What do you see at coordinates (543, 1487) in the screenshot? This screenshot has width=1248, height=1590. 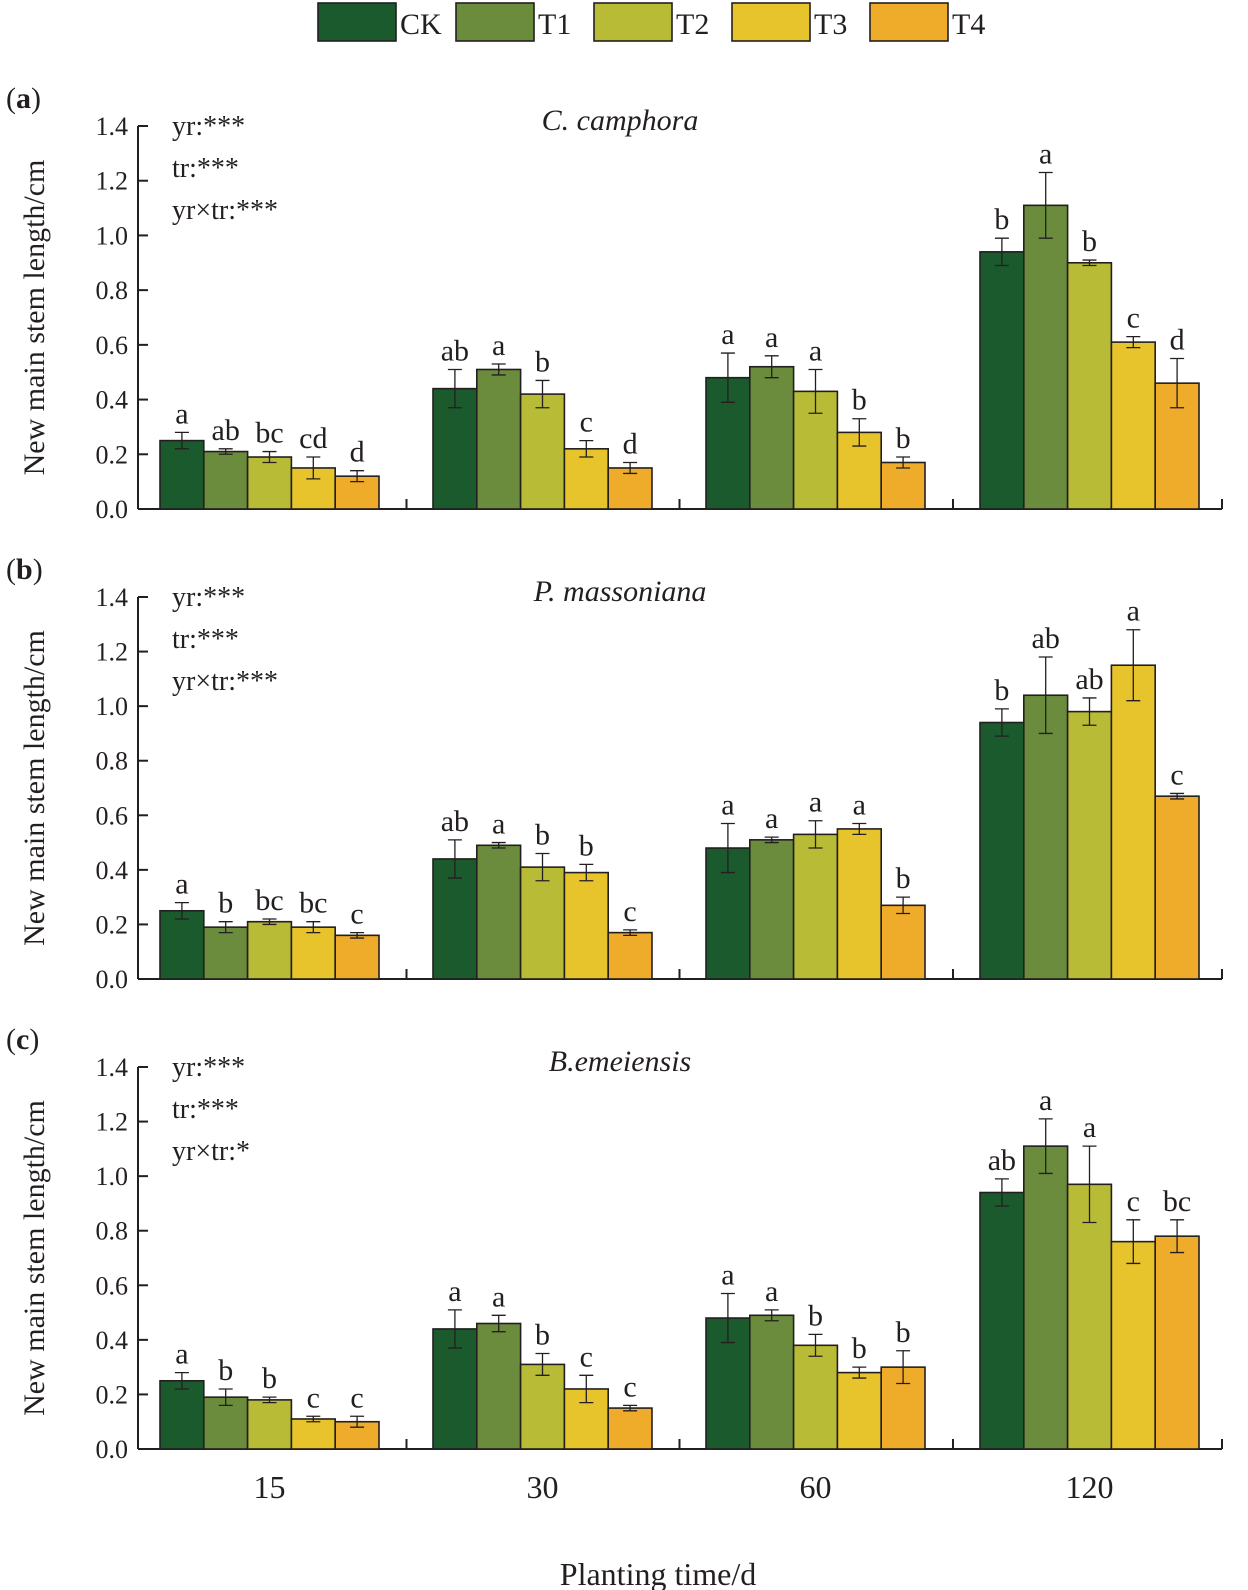 I see `x-tick-label: 30` at bounding box center [543, 1487].